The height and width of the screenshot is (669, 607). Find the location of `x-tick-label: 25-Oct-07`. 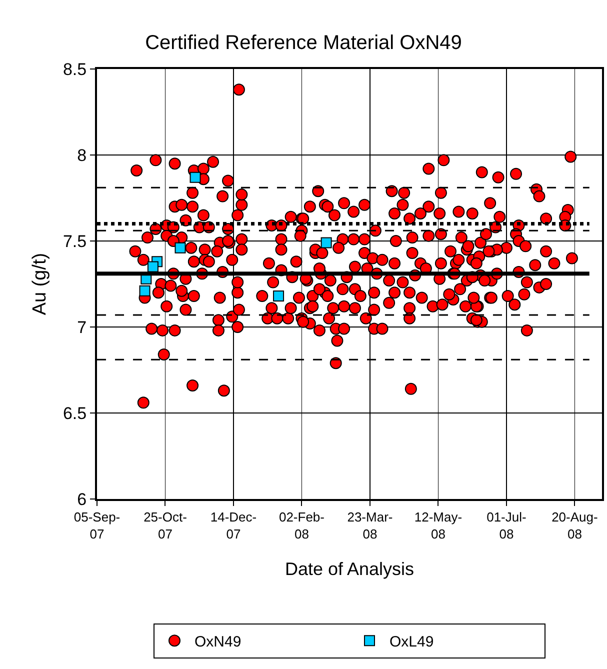

x-tick-label: 25-Oct-07 is located at coordinates (165, 526).